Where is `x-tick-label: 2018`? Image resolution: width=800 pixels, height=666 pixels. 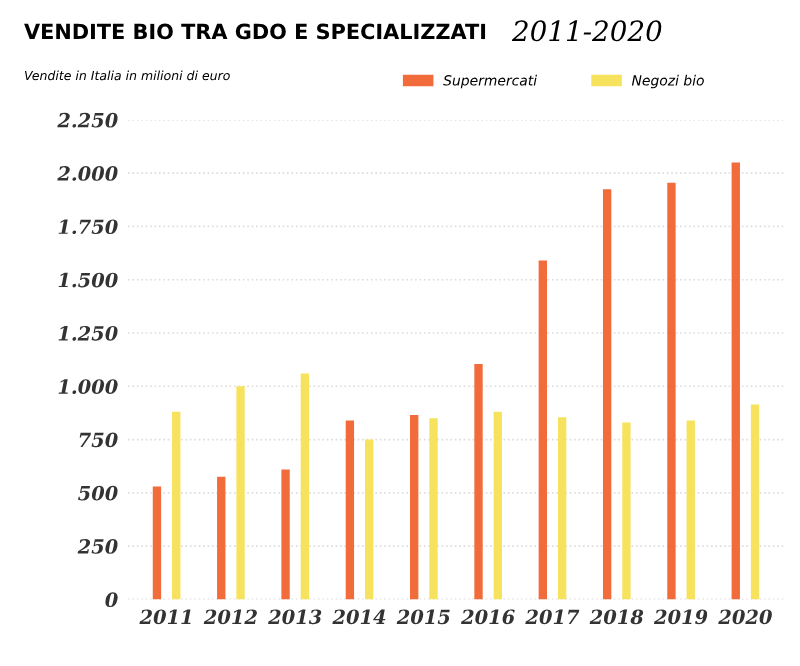 x-tick-label: 2018 is located at coordinates (616, 617).